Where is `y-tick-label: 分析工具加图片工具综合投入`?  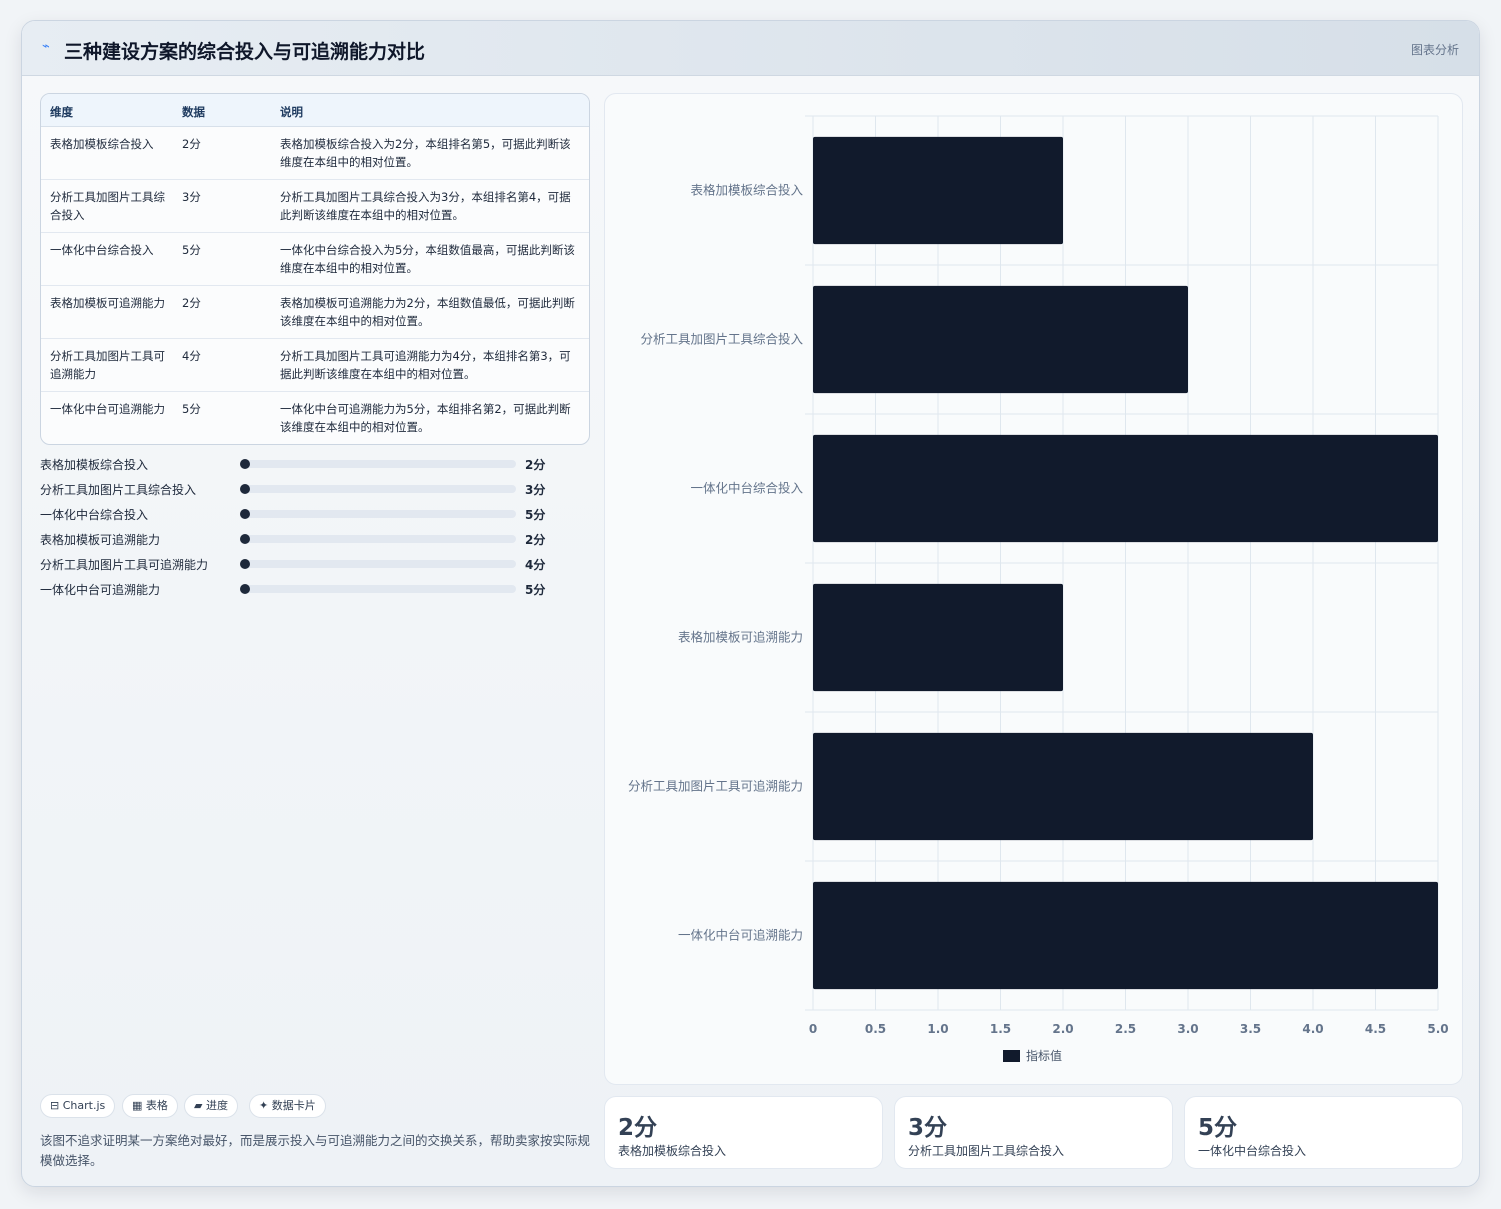
y-tick-label: 分析工具加图片工具综合投入 is located at coordinates (721, 339).